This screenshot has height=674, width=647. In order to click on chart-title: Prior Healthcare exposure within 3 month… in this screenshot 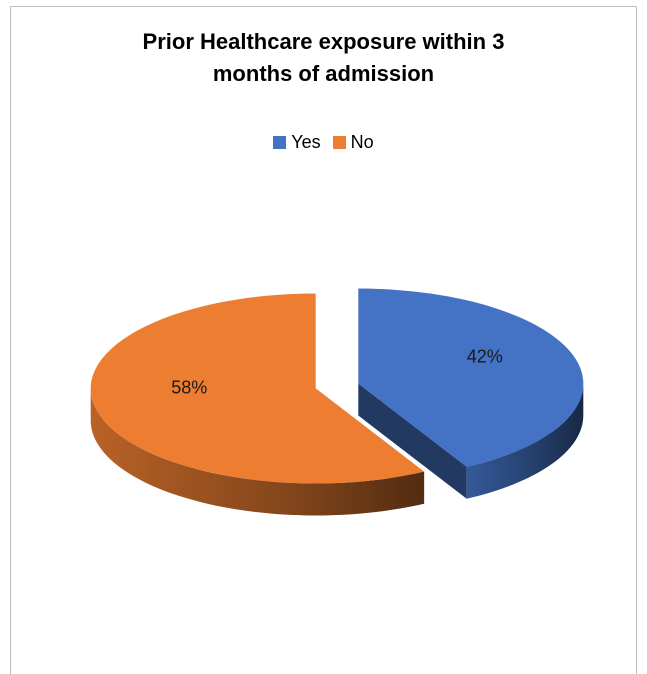, I will do `click(323, 58)`.